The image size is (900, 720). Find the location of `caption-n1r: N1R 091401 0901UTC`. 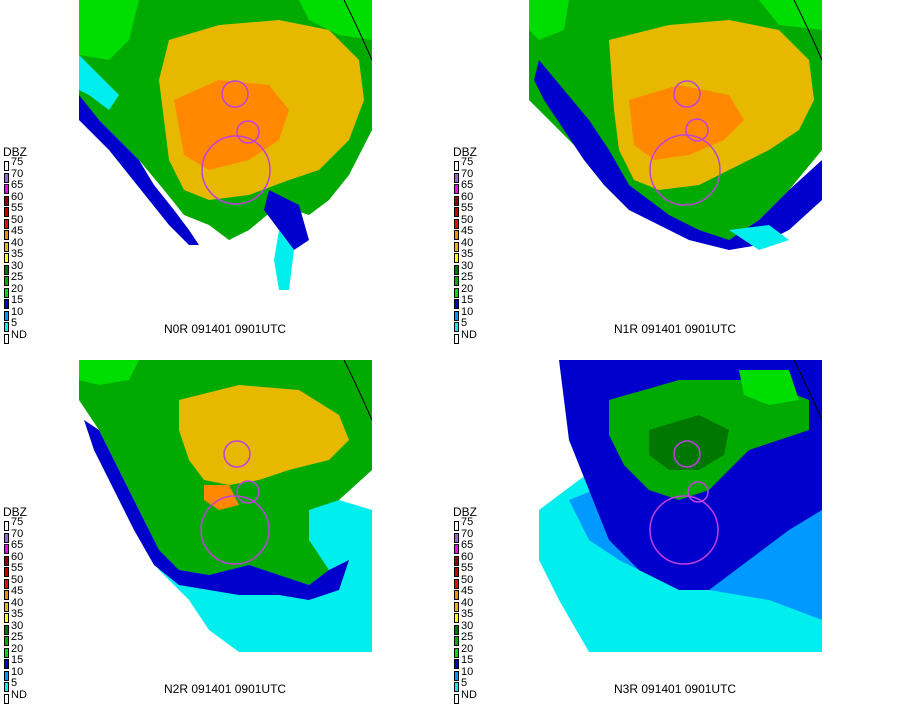

caption-n1r: N1R 091401 0901UTC is located at coordinates (675, 329).